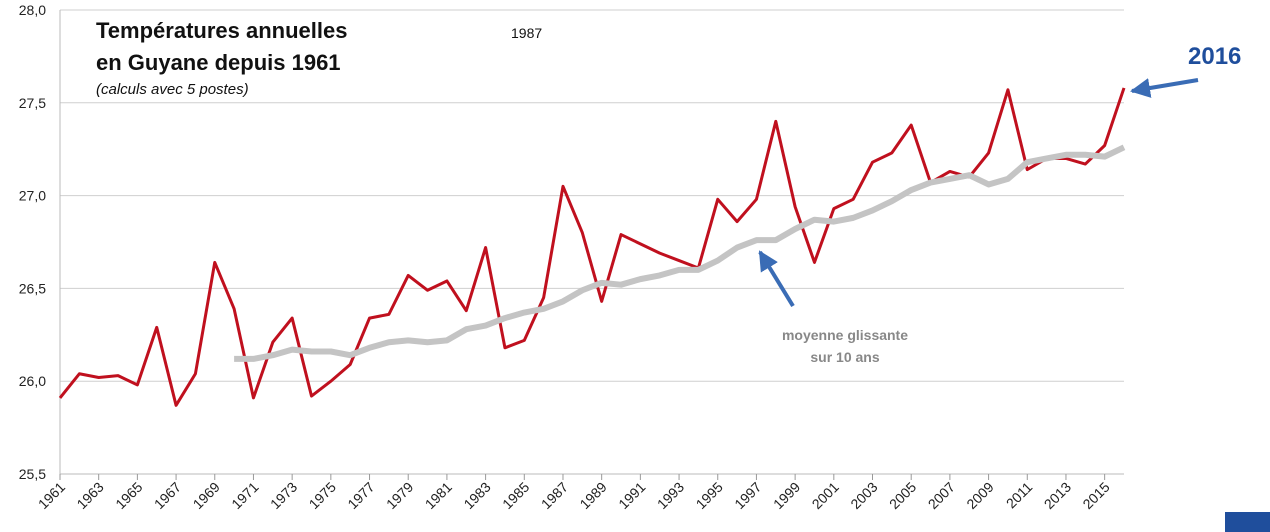 Image resolution: width=1270 pixels, height=532 pixels. I want to click on y-tick-label: 26,5, so click(32, 288).